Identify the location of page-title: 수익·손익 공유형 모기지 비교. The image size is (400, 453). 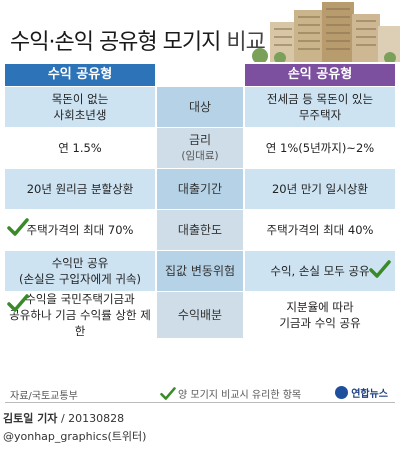
(138, 40).